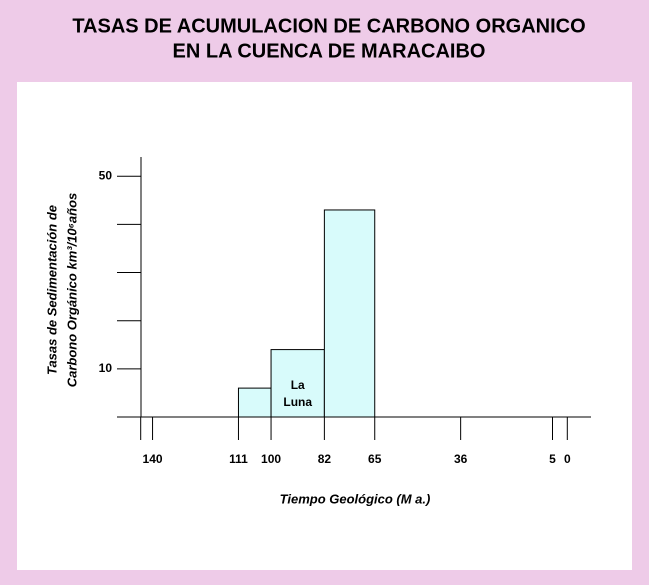 The image size is (649, 585). Describe the element at coordinates (153, 459) in the screenshot. I see `x-tick-label: 140` at that location.